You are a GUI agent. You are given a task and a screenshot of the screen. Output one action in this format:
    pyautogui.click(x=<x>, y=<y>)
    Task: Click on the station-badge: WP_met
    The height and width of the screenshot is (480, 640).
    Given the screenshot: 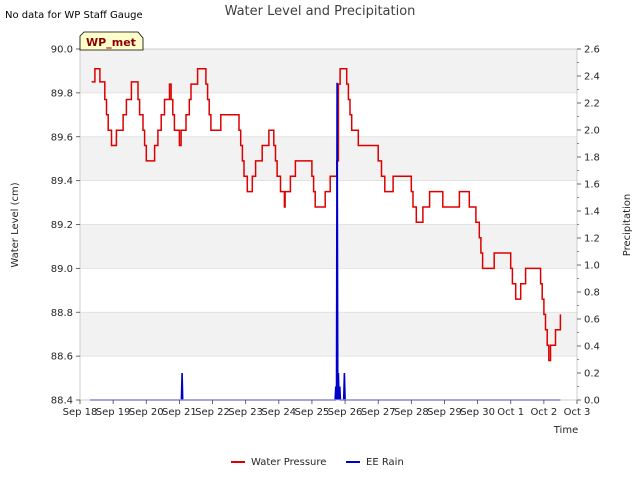 What is the action you would take?
    pyautogui.click(x=111, y=41)
    